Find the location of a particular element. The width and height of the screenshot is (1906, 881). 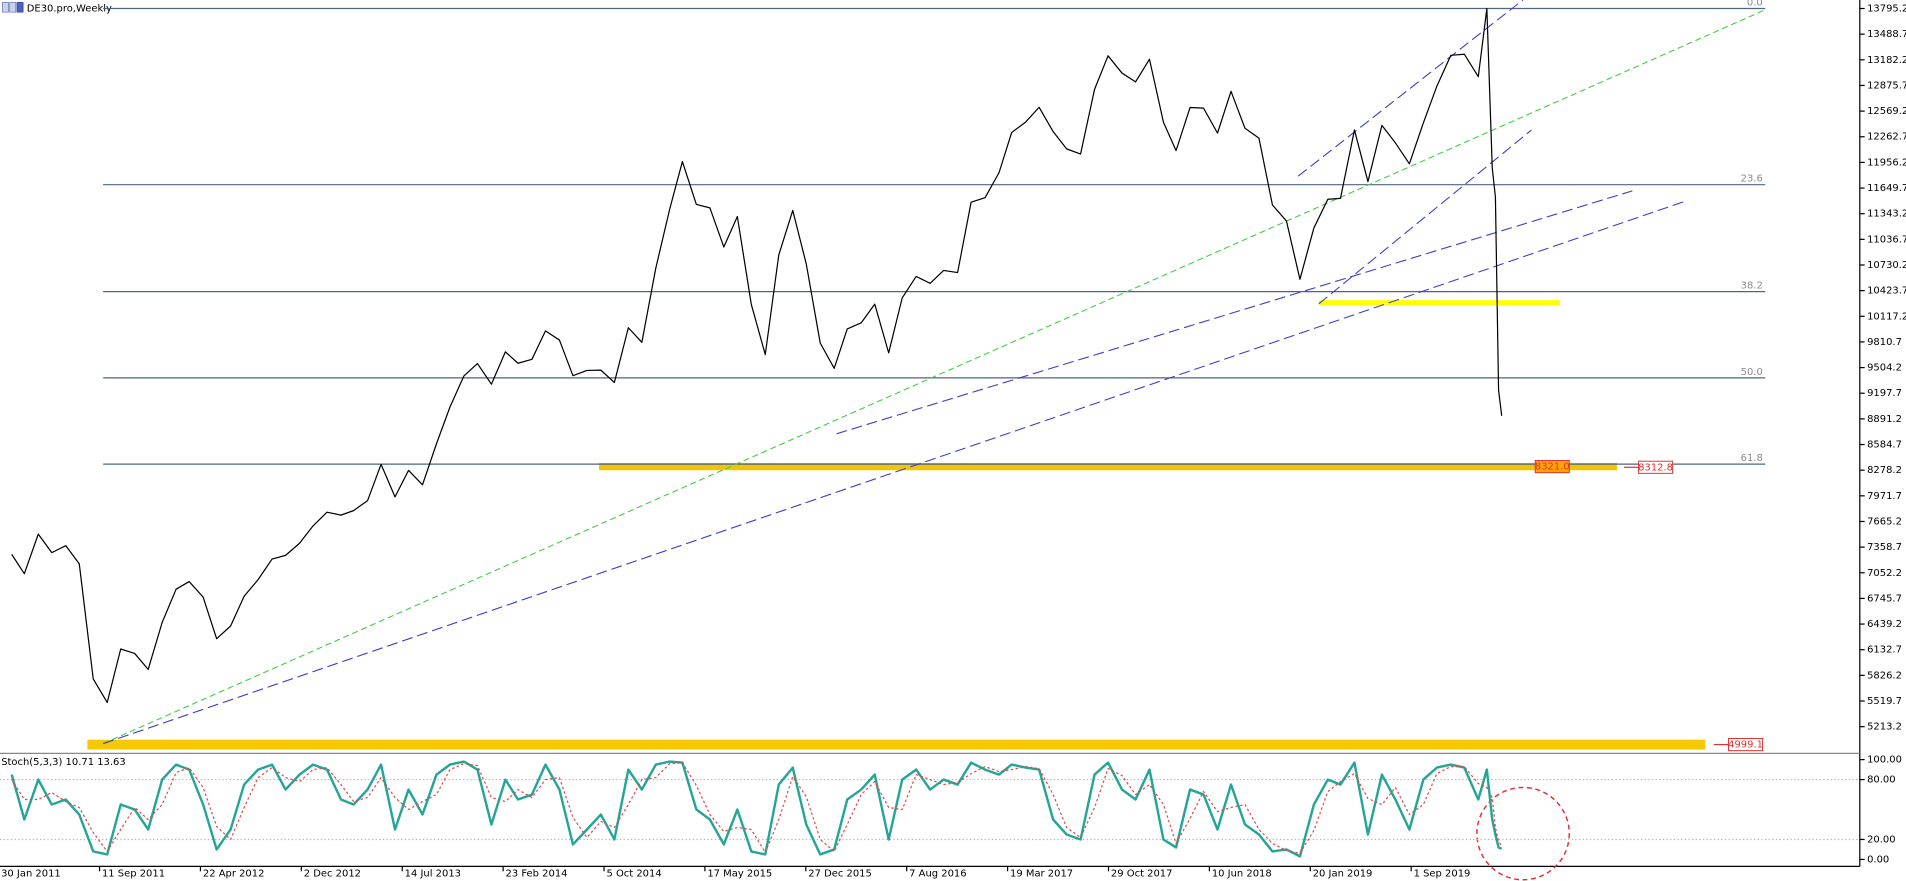

y-tick-label: 7971.7 is located at coordinates (1884, 496).